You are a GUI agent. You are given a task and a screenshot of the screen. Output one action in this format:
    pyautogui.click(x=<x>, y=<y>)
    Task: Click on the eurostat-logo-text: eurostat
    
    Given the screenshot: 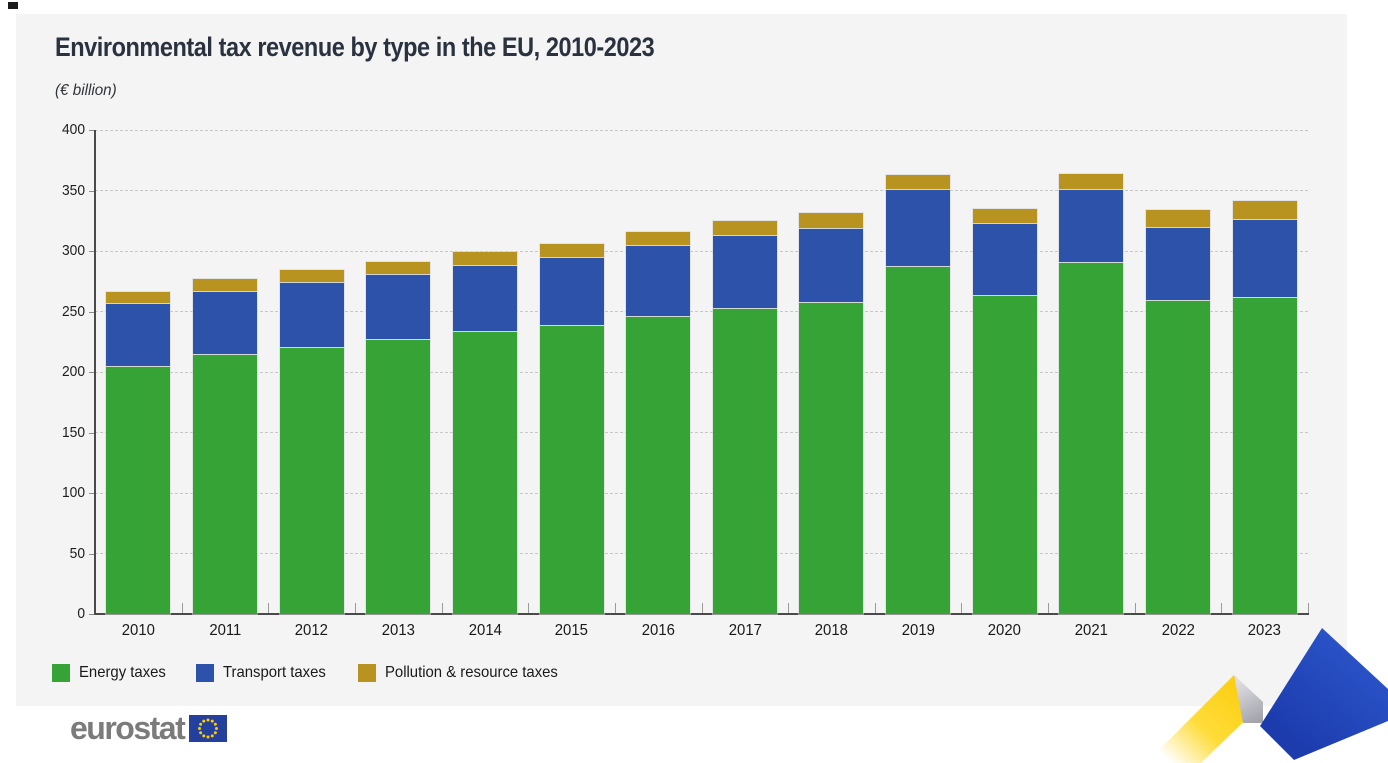 What is the action you would take?
    pyautogui.click(x=128, y=728)
    